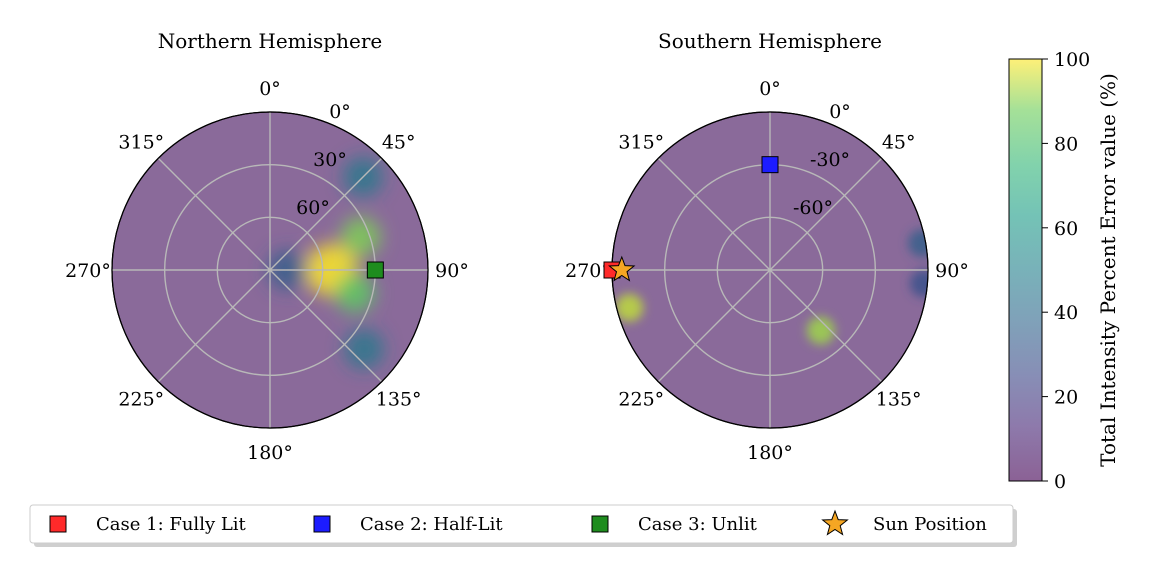  Describe the element at coordinates (313, 208) in the screenshot. I see `radial-tick-label: 60°` at that location.